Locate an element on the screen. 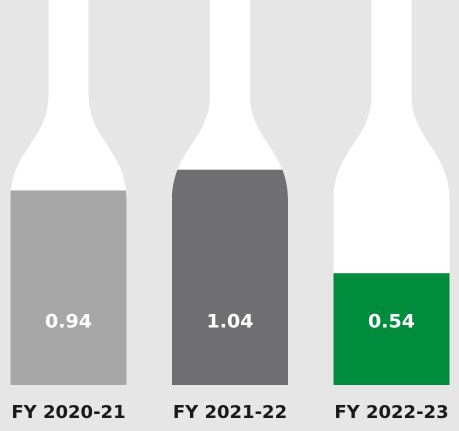  category-label: FY 2021-22 is located at coordinates (230, 412).